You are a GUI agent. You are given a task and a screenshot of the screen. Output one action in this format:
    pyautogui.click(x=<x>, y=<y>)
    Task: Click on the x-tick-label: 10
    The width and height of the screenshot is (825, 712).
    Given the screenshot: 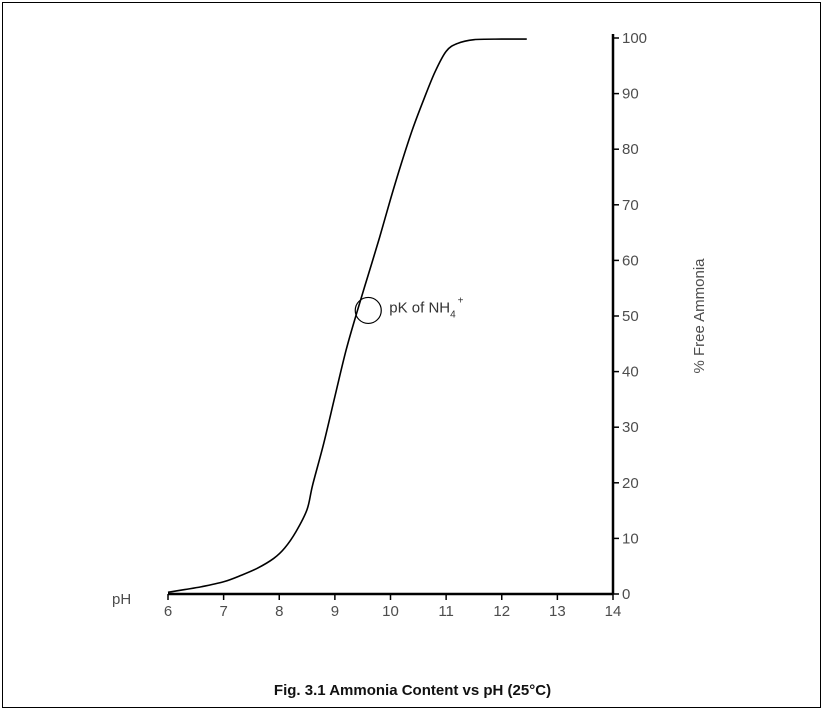 What is the action you would take?
    pyautogui.click(x=390, y=611)
    